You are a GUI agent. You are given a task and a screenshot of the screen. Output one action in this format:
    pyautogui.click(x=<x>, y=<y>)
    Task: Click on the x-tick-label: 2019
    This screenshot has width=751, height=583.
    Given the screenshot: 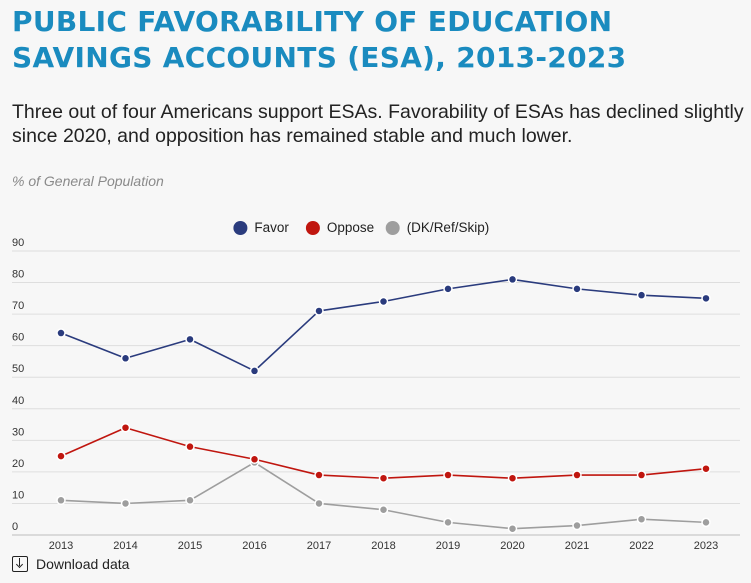 What is the action you would take?
    pyautogui.click(x=448, y=545)
    